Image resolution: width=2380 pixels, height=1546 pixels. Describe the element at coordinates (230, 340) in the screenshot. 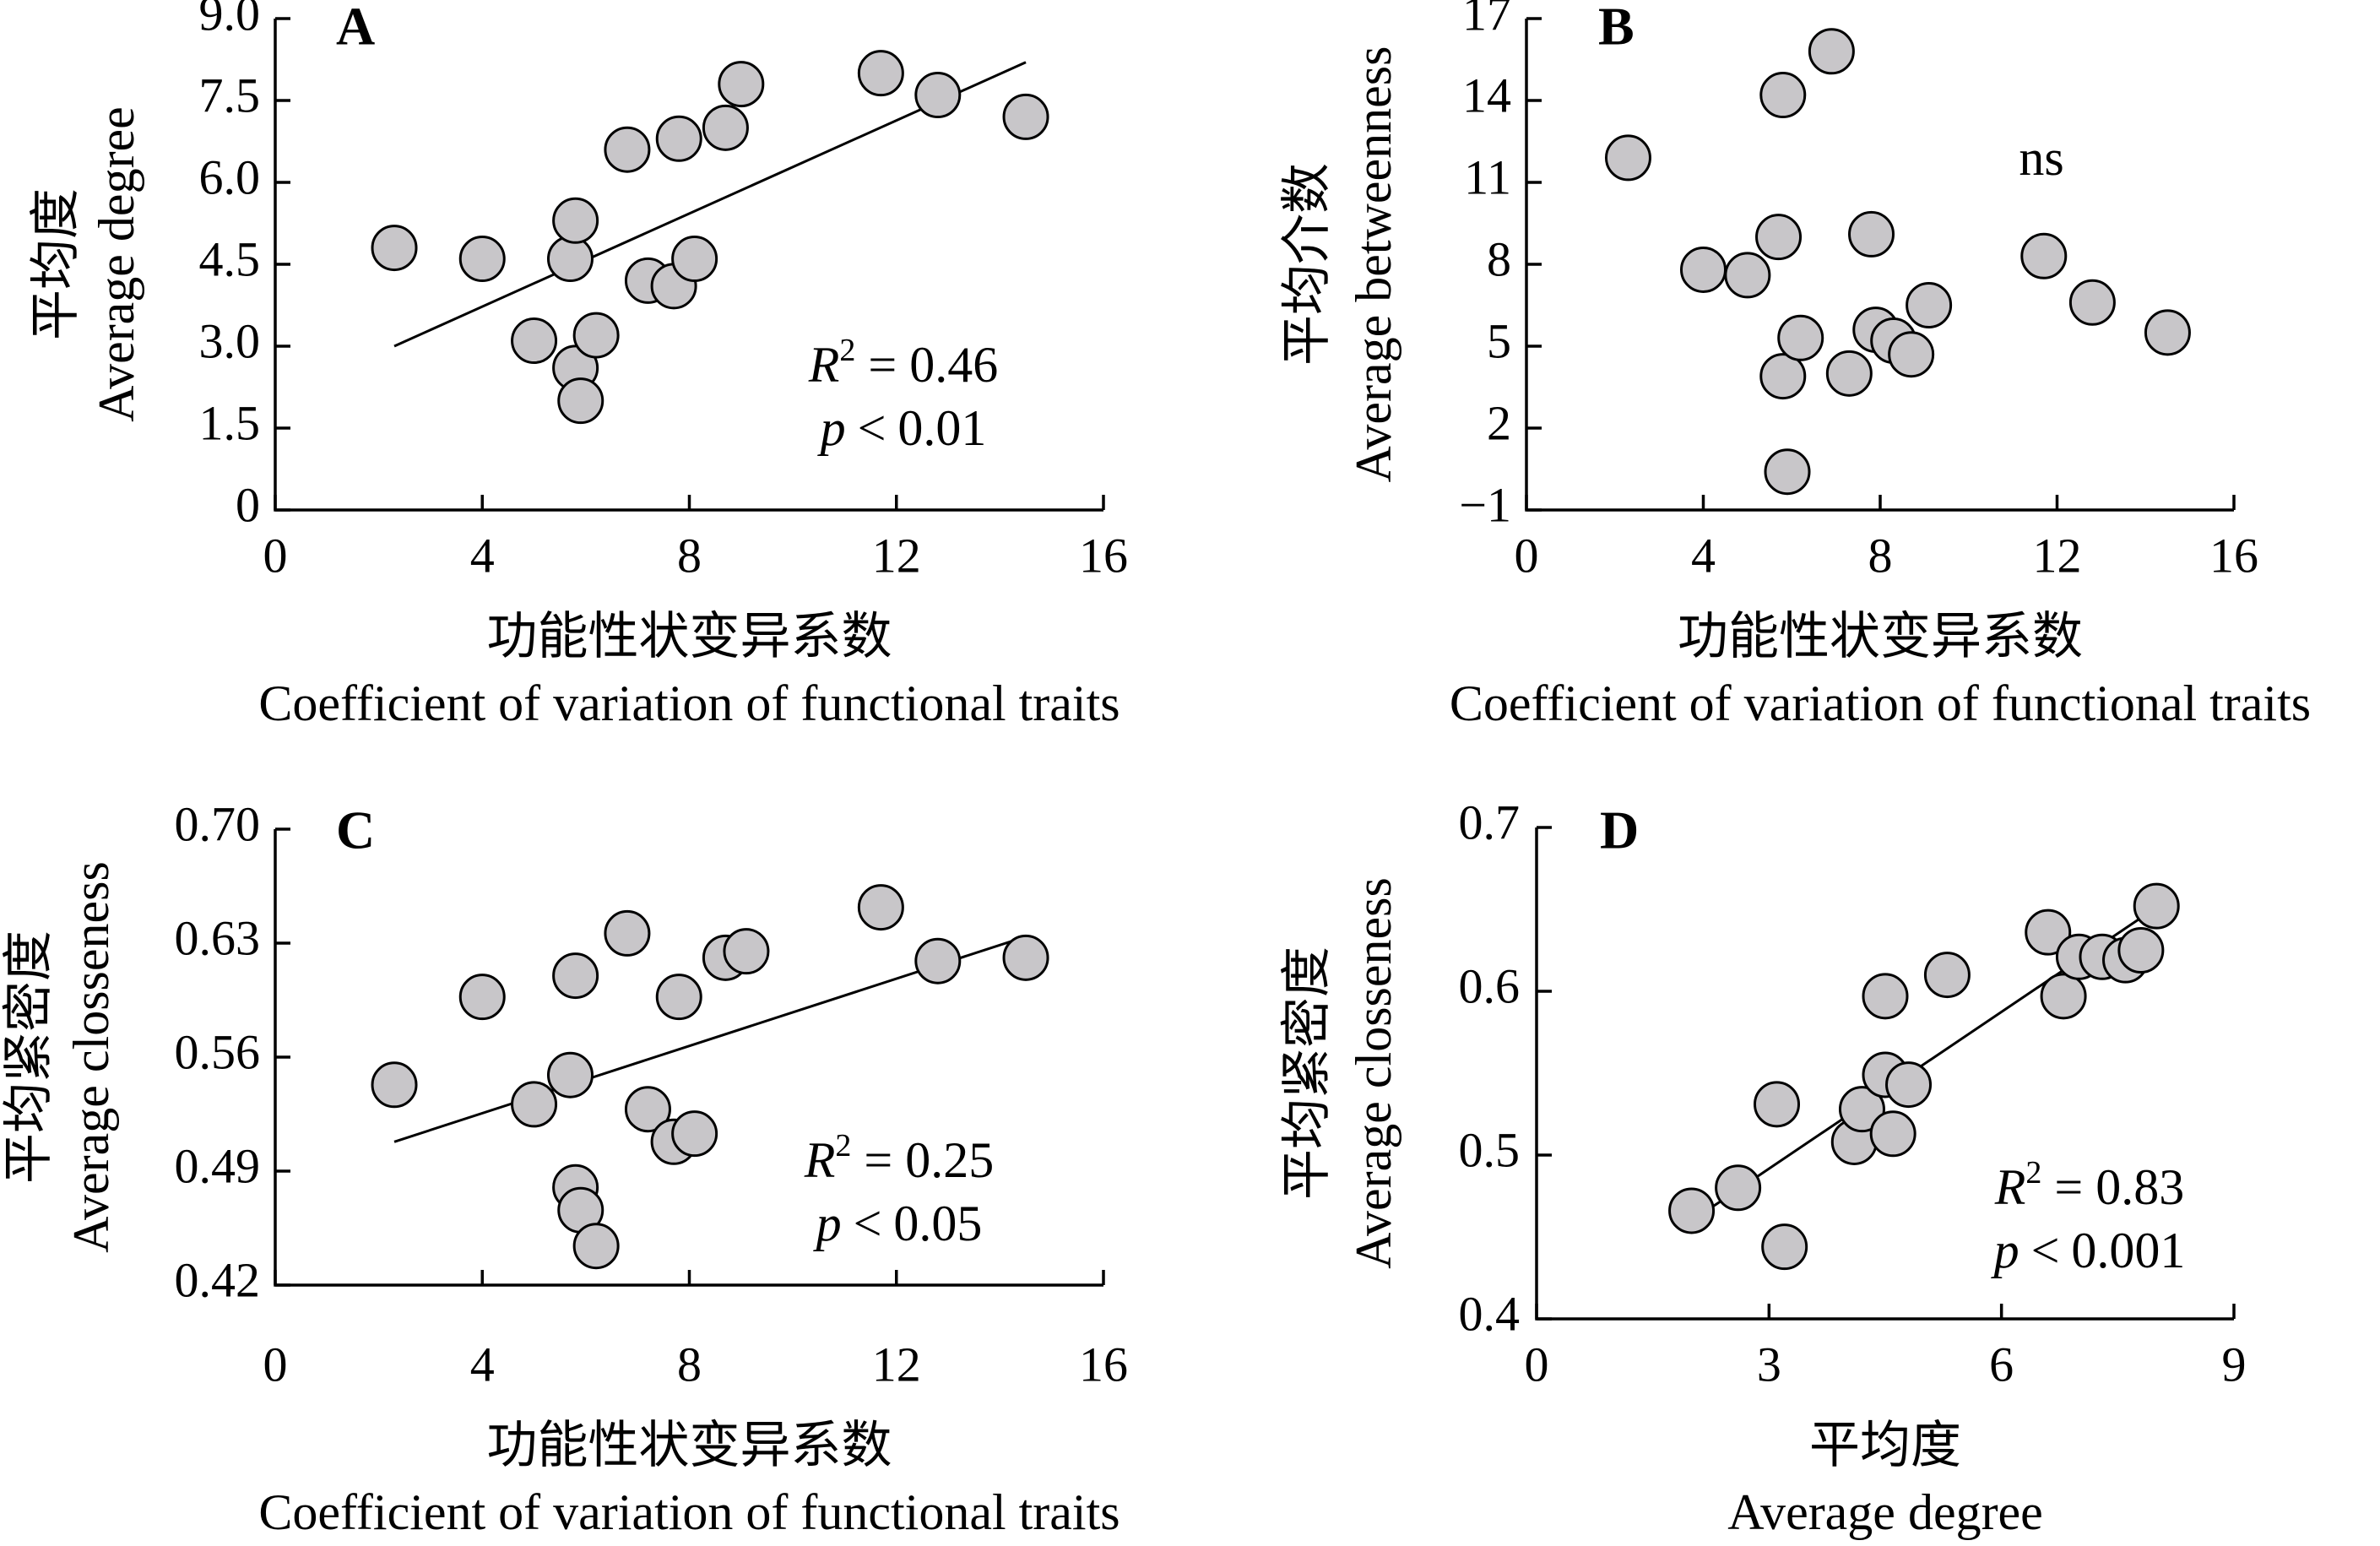

I see `y-tick-label: 3.0` at that location.